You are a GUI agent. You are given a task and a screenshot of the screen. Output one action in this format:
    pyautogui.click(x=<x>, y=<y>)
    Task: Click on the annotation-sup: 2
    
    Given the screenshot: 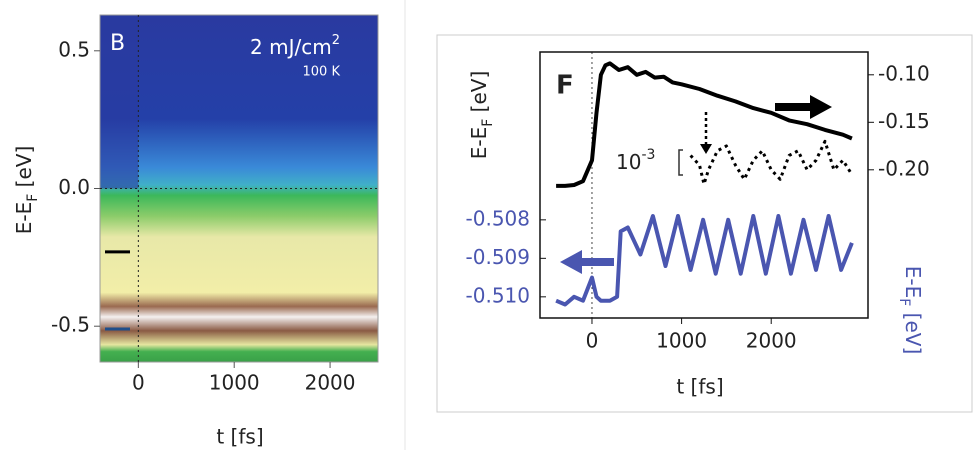 What is the action you would take?
    pyautogui.click(x=336, y=40)
    